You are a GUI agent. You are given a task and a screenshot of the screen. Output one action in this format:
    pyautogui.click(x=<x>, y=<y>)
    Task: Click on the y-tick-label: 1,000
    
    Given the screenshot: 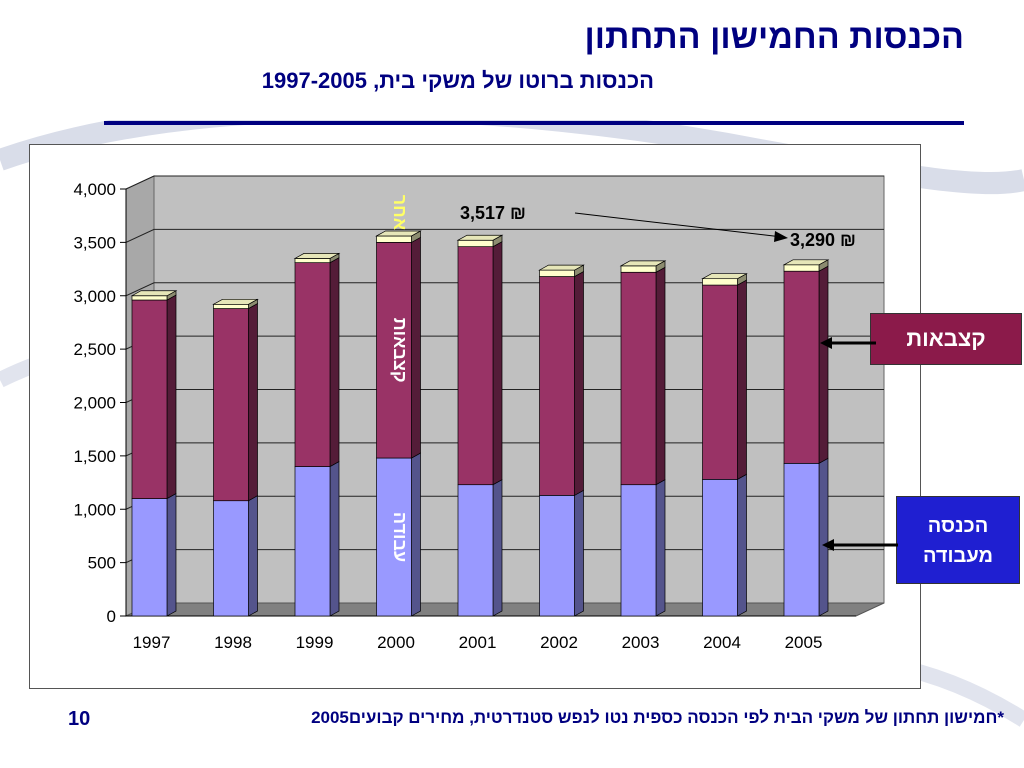 What is the action you would take?
    pyautogui.click(x=94, y=509)
    